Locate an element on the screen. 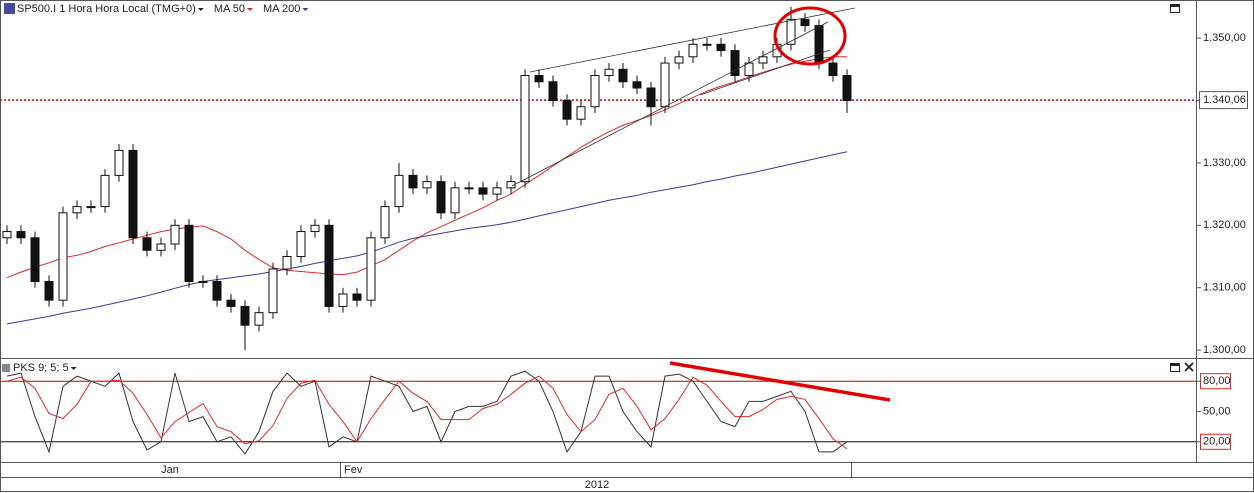 This screenshot has height=493, width=1254. y-tick-label: 1.330,00 is located at coordinates (1224, 163).